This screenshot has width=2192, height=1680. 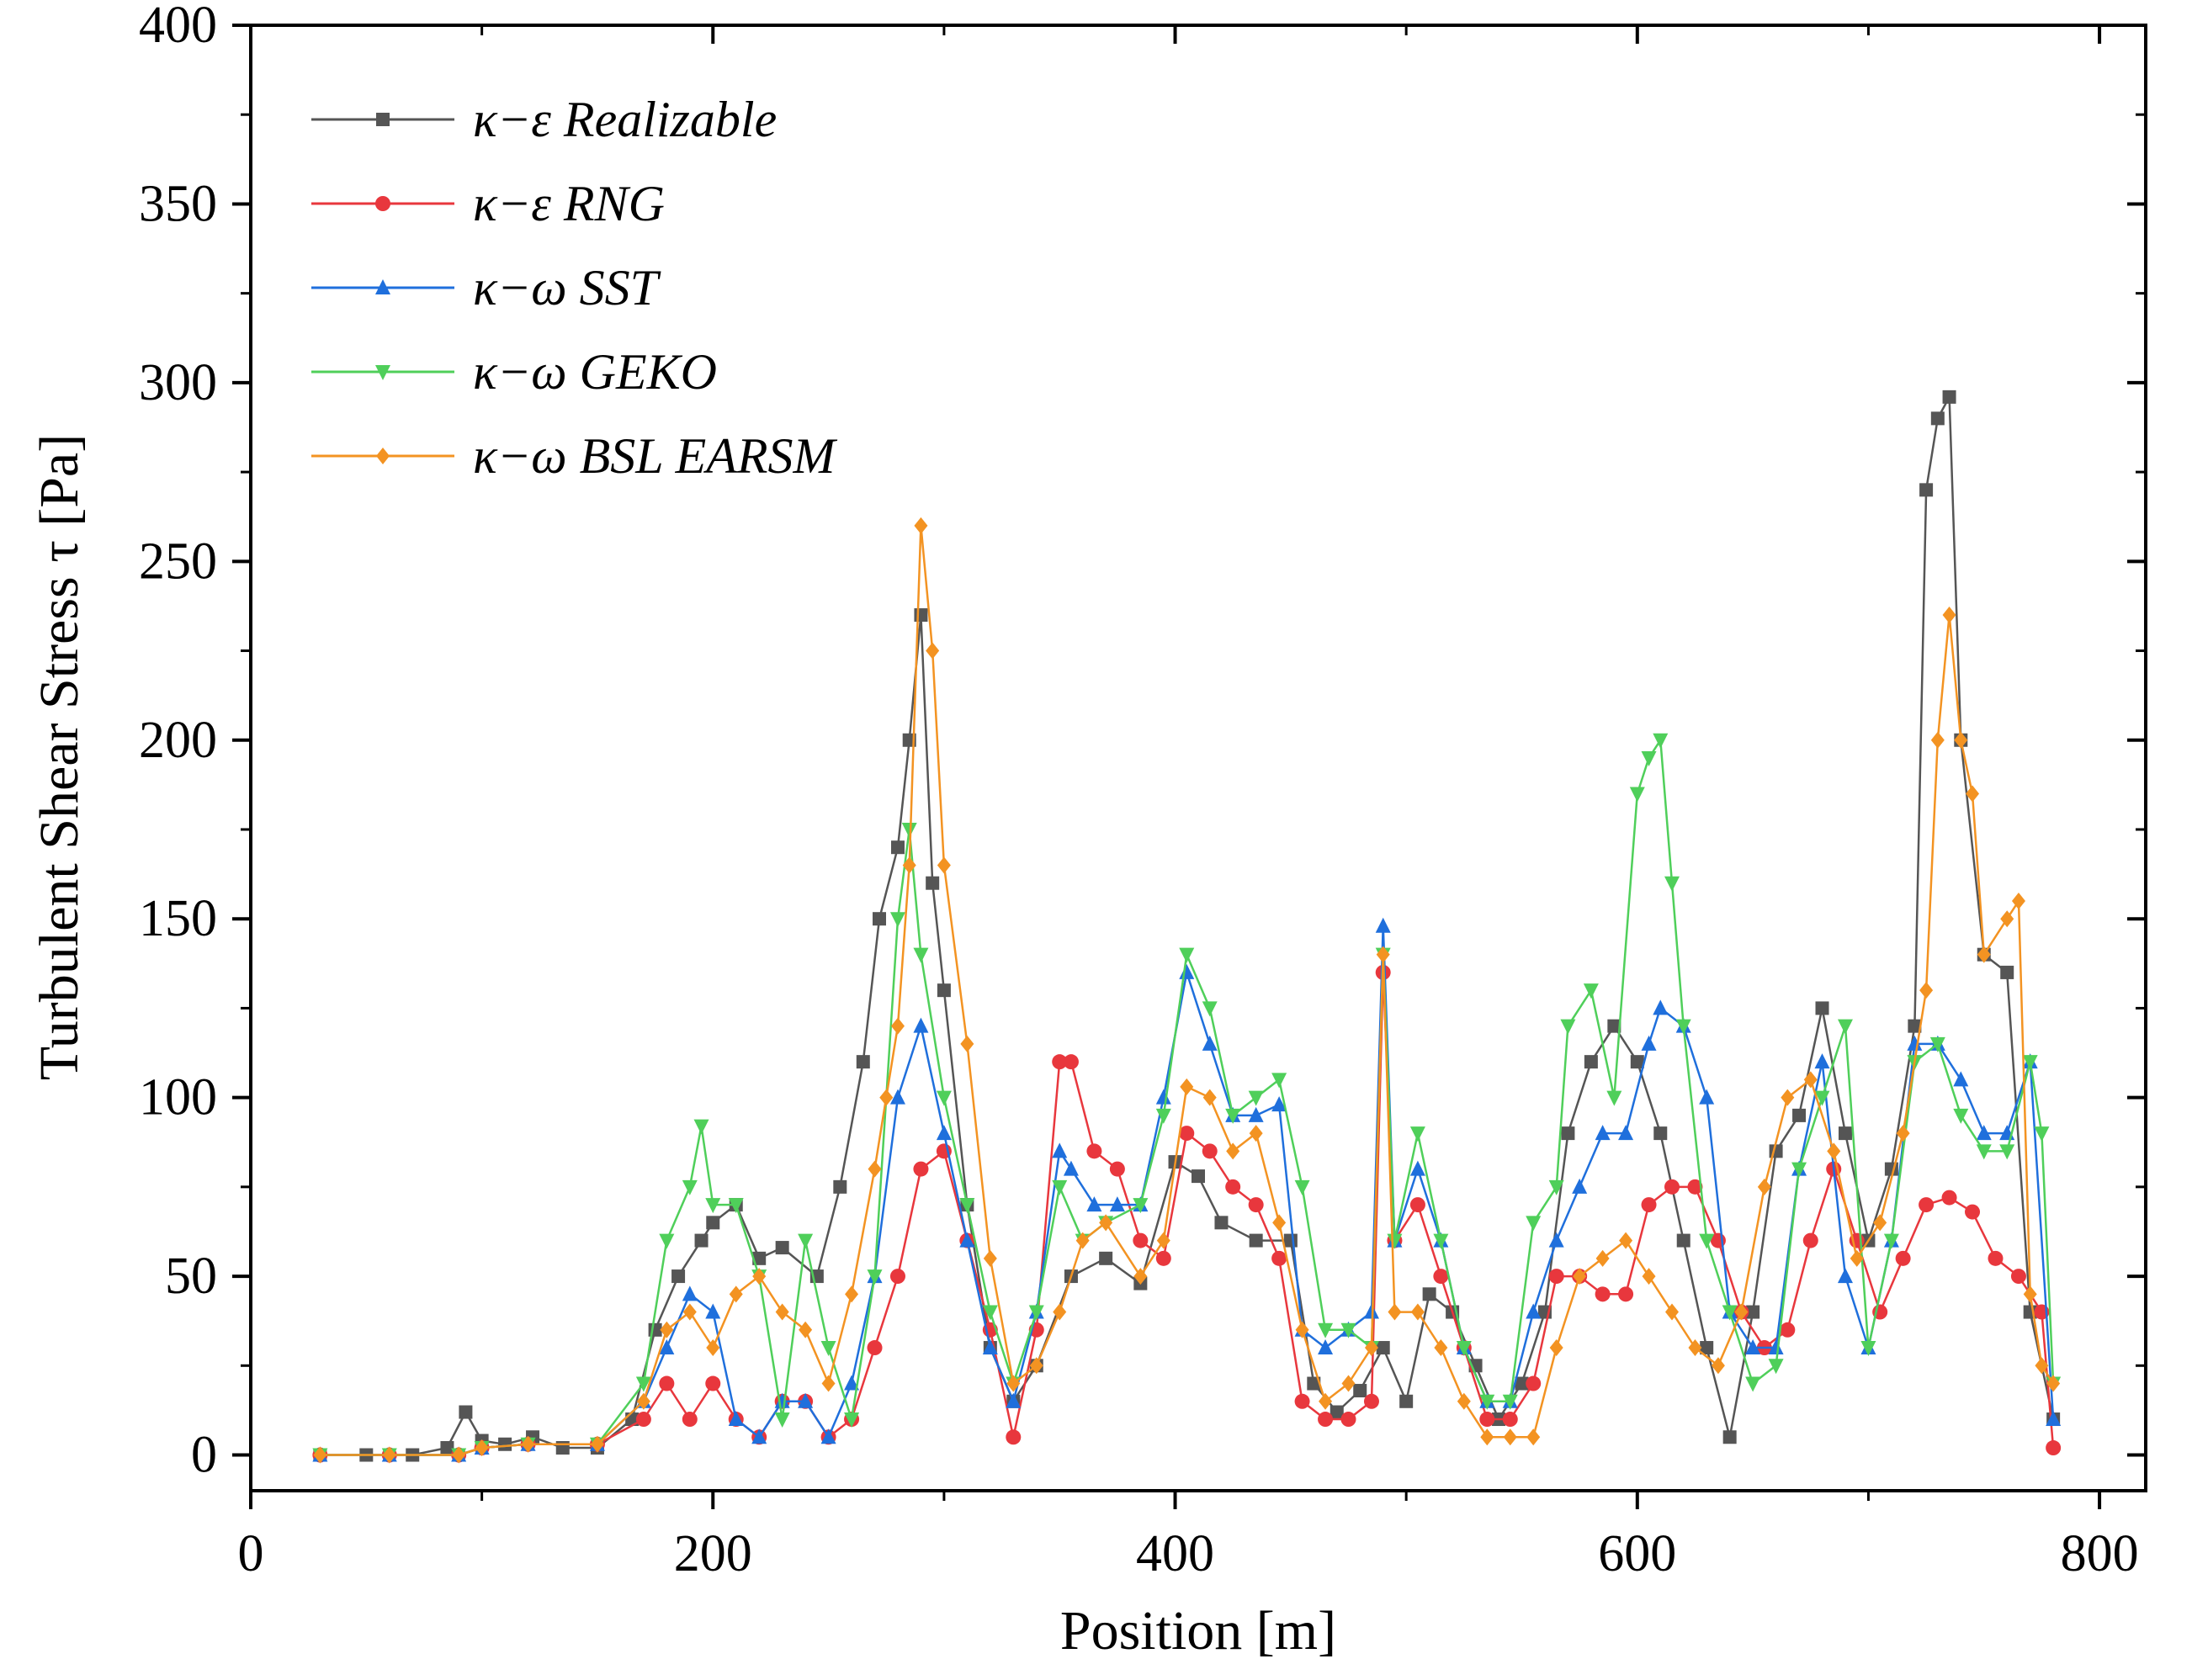 I want to click on x-axis-title: Position [m], so click(x=1198, y=1630).